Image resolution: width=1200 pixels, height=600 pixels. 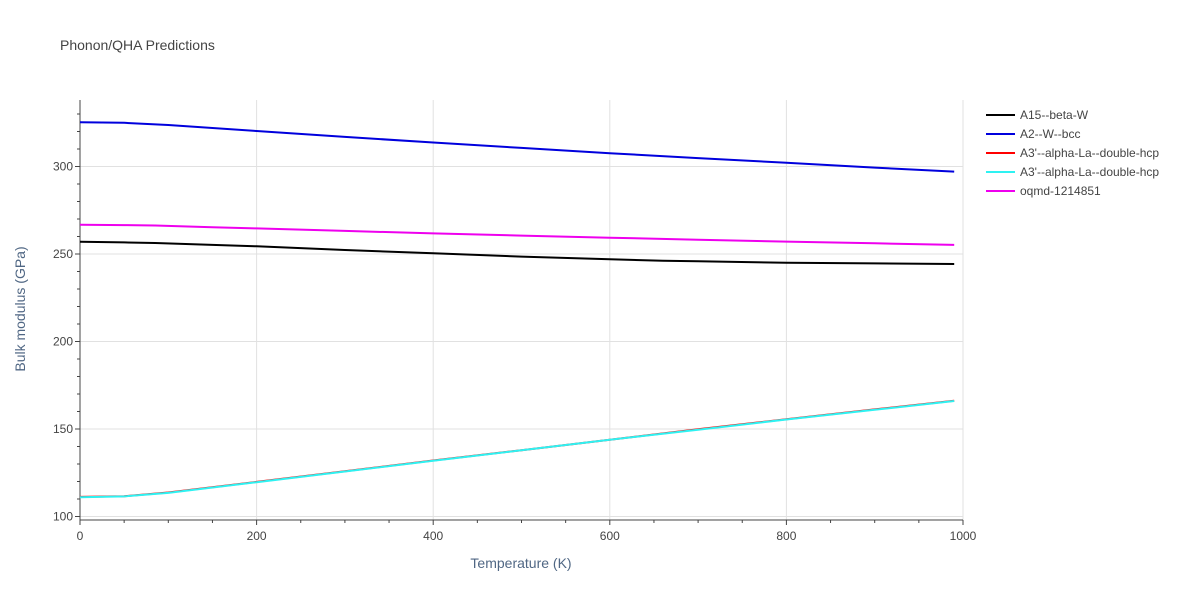 What do you see at coordinates (63, 167) in the screenshot?
I see `y-tick-label: 300` at bounding box center [63, 167].